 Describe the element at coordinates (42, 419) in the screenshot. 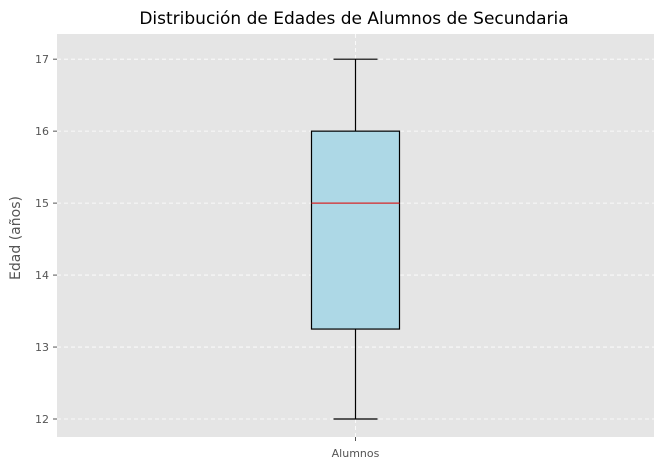

I see `y-tick-label: 12` at that location.